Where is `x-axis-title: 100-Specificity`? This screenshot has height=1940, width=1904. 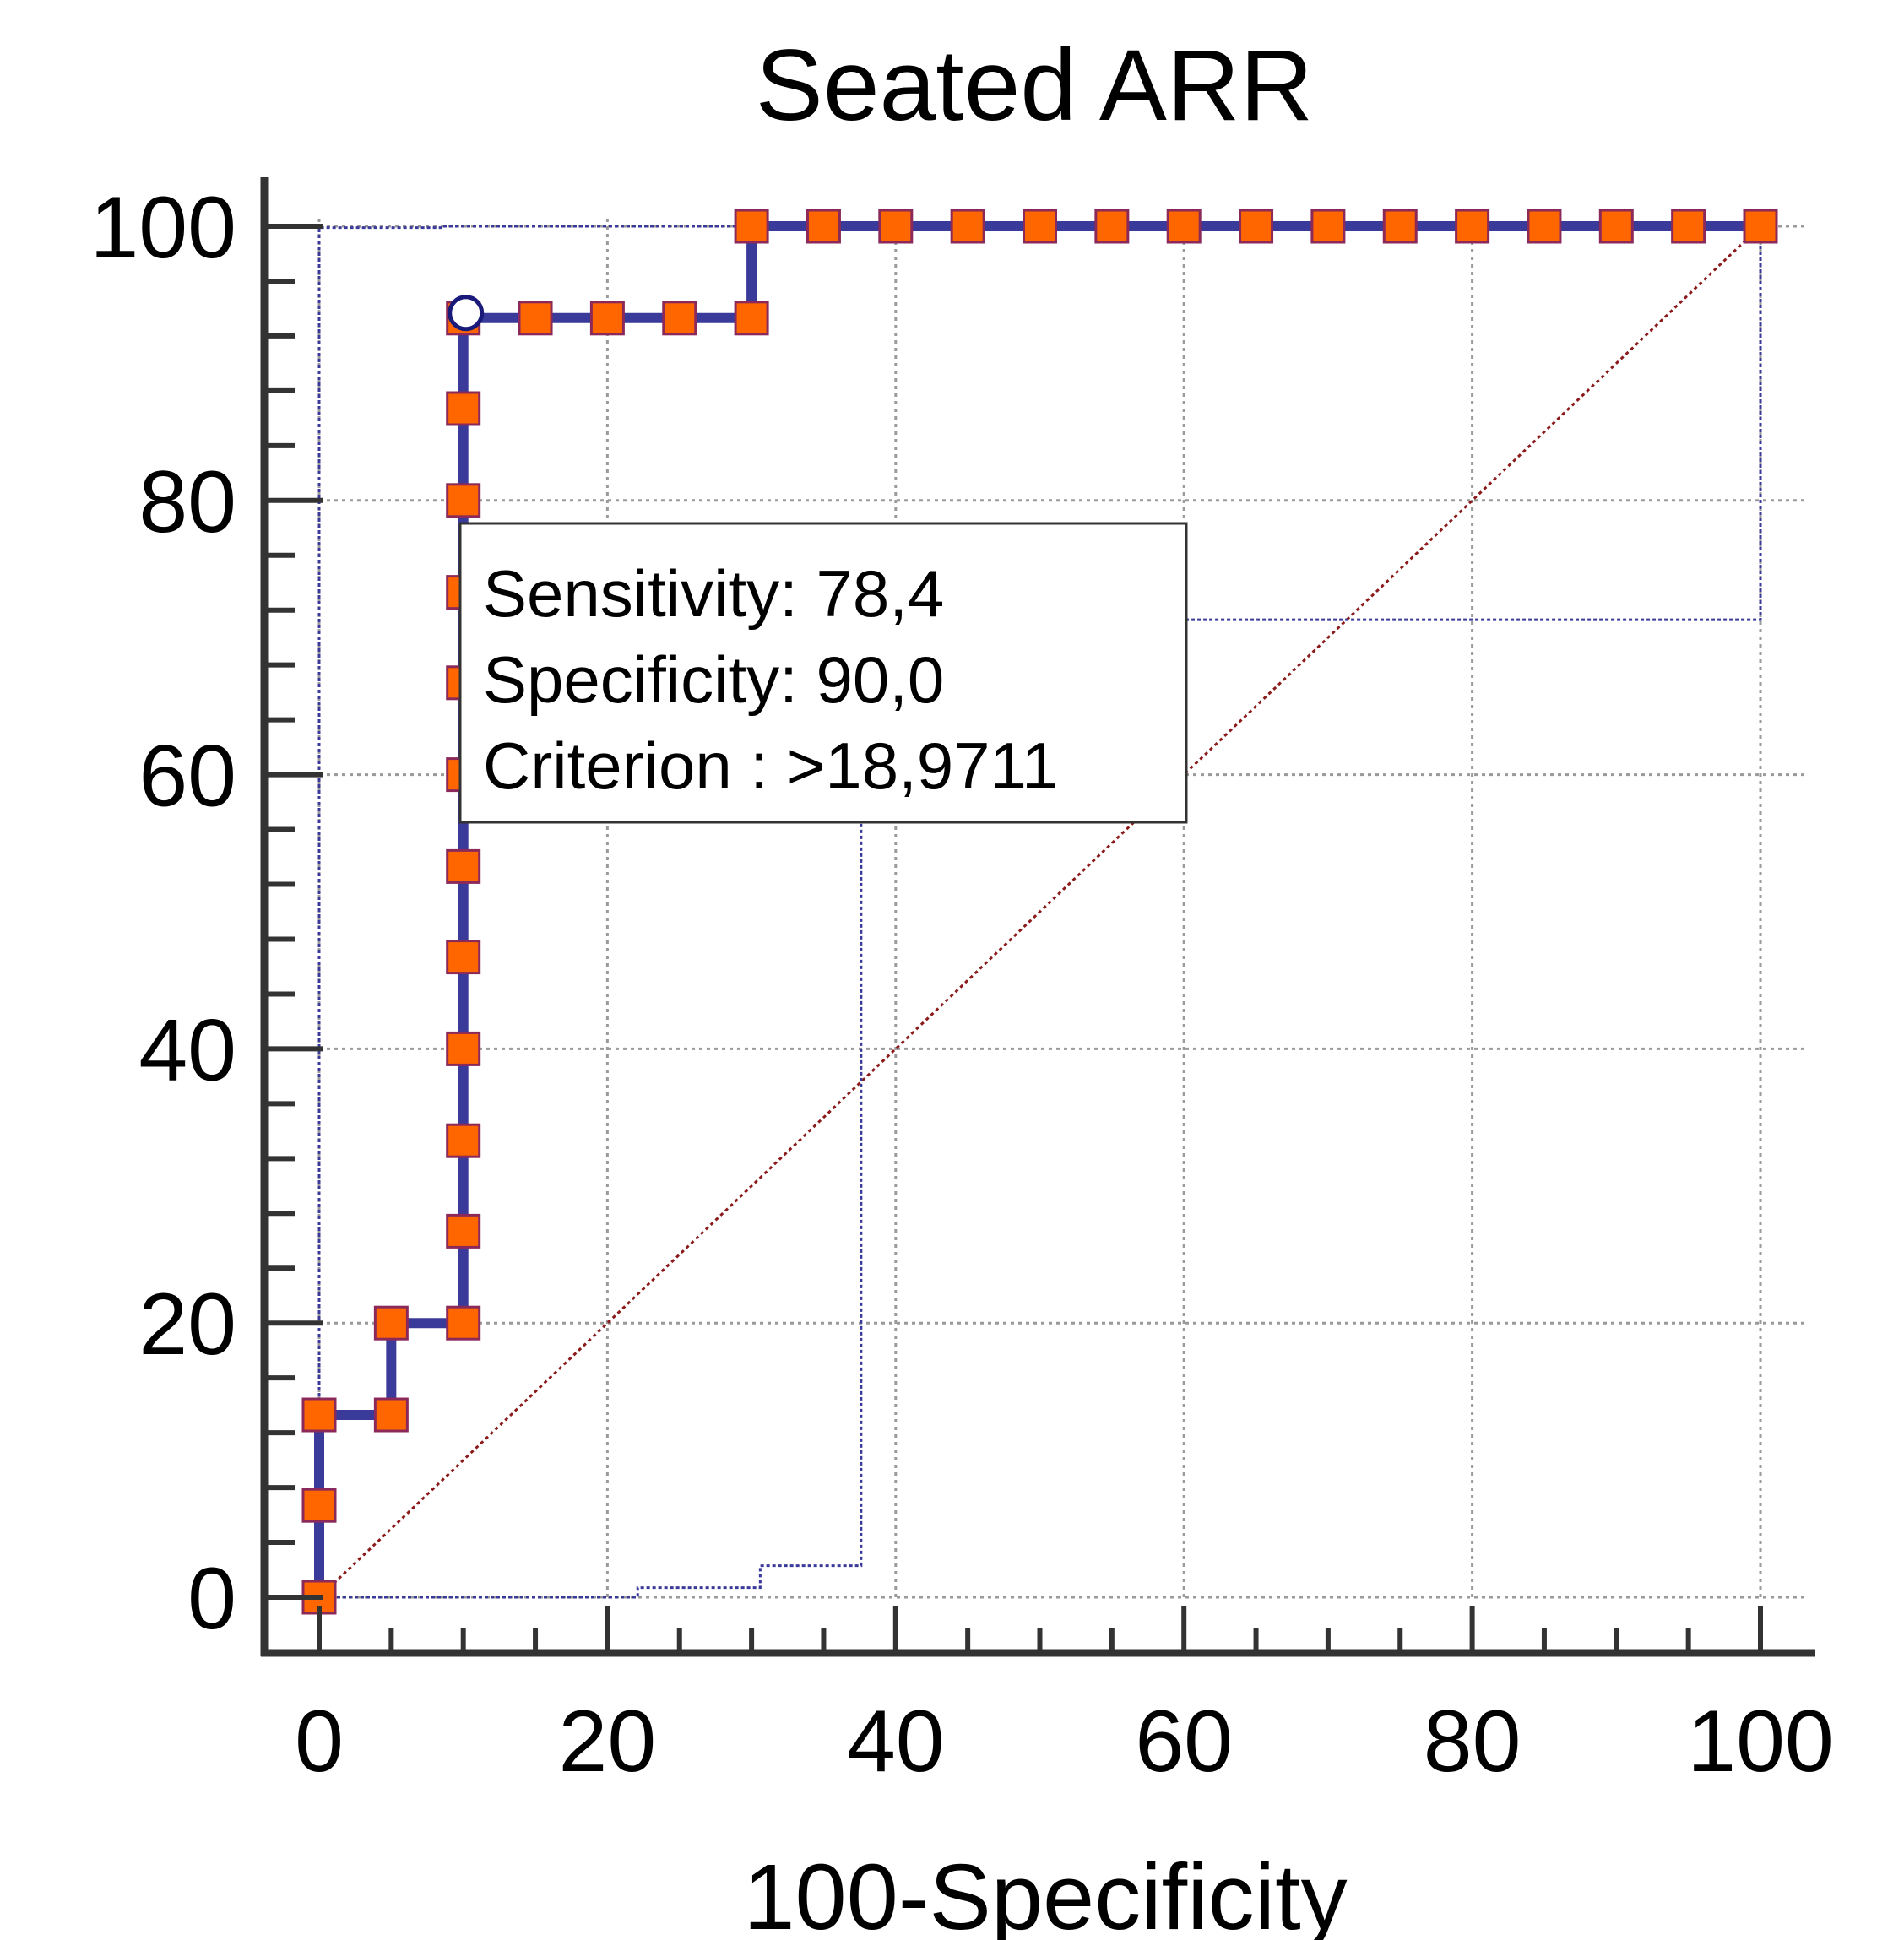 x-axis-title: 100-Specificity is located at coordinates (1045, 1892).